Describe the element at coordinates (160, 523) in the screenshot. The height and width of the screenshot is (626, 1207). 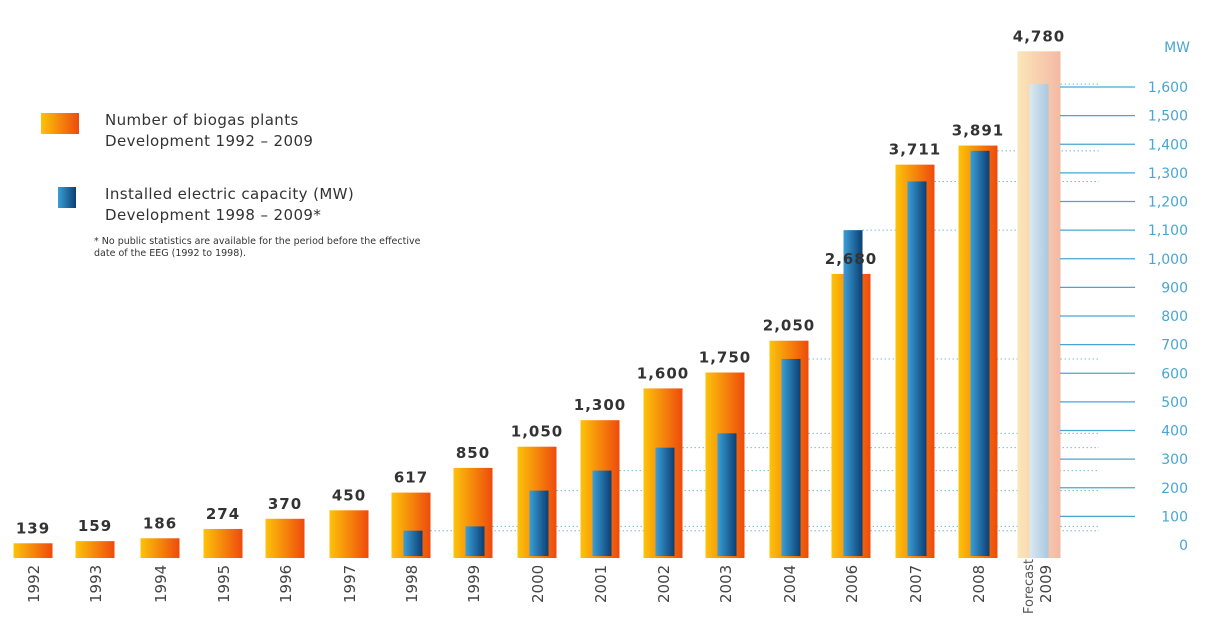
I see `plants-value-label: 186` at that location.